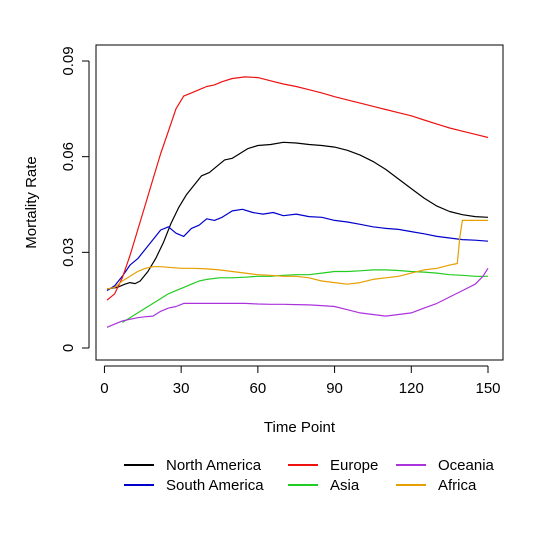 Image resolution: width=552 pixels, height=552 pixels. Describe the element at coordinates (411, 388) in the screenshot. I see `x-tick-label: 120` at that location.